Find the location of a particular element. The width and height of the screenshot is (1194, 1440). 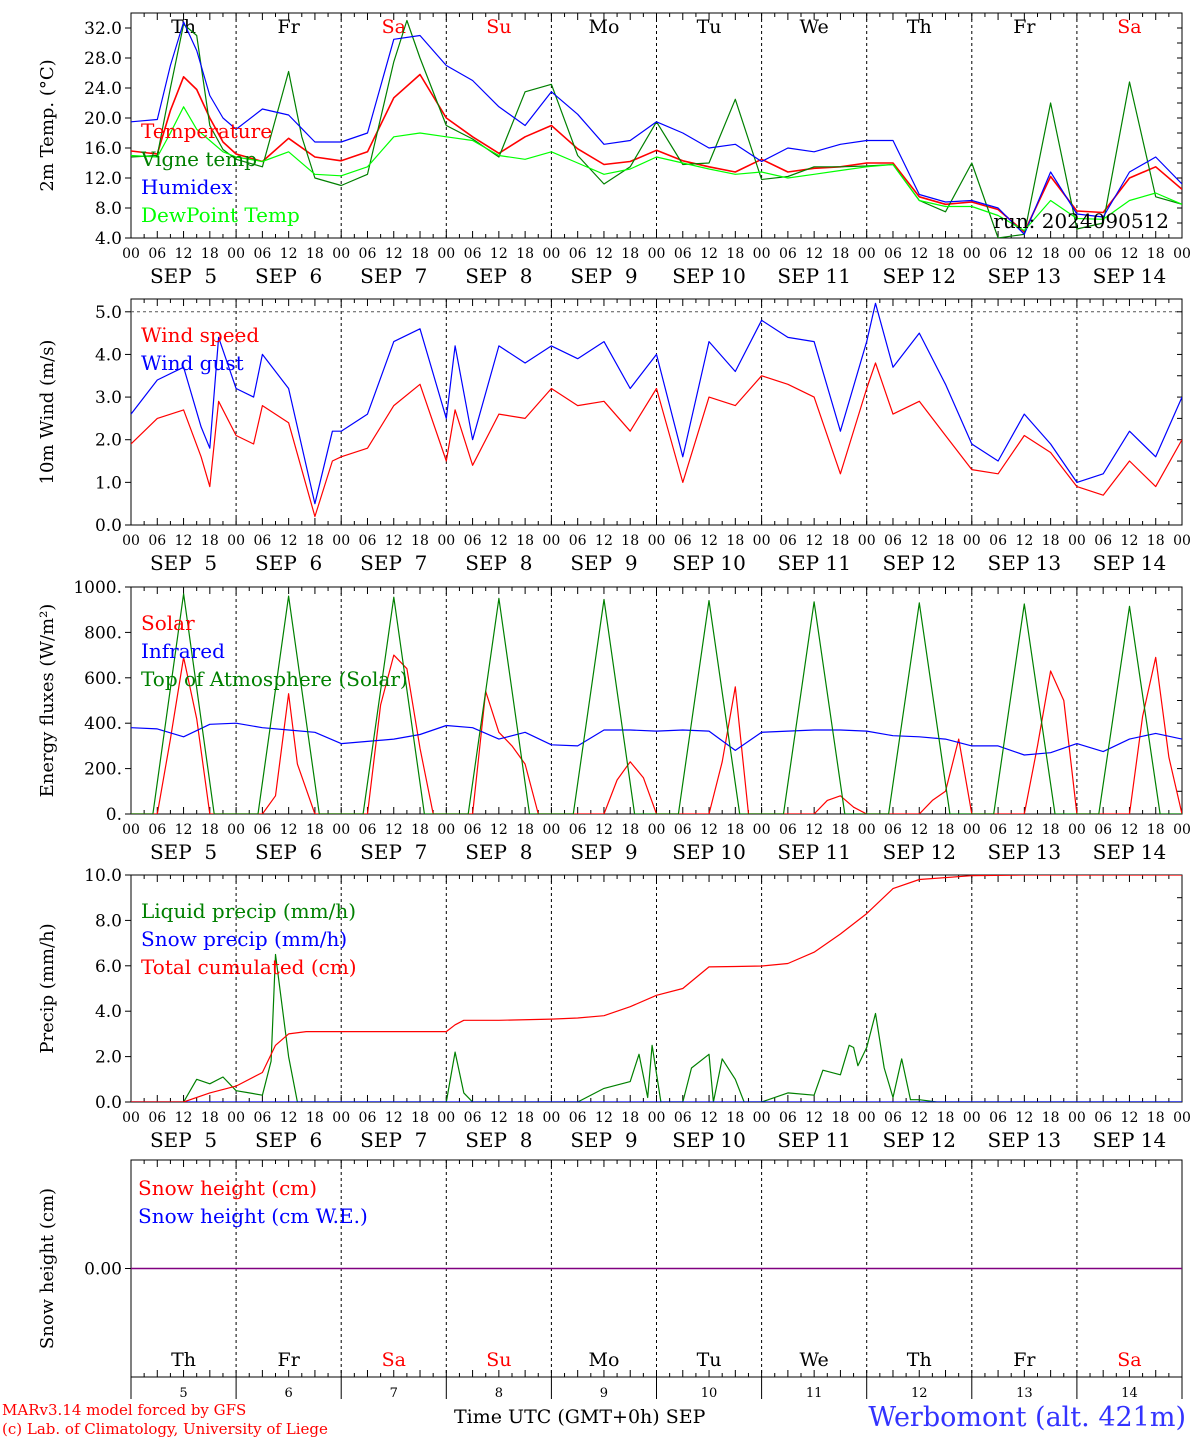

y-tick-label: 400. is located at coordinates (103, 724).